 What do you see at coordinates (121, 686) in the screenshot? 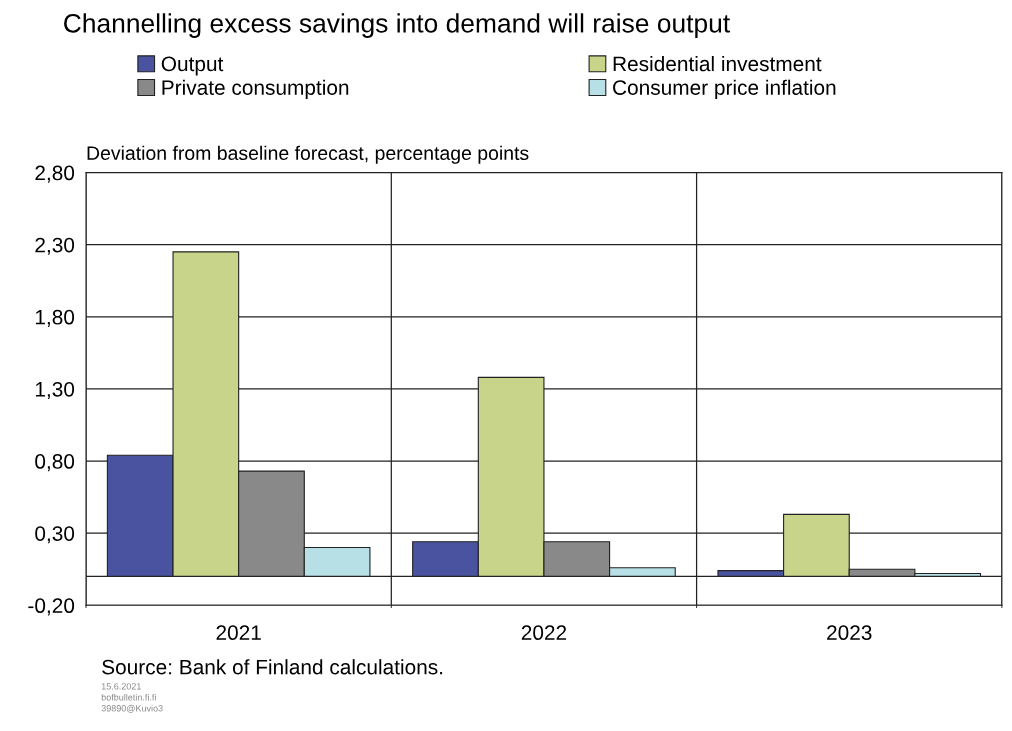
I see `text: 15.6.2021` at bounding box center [121, 686].